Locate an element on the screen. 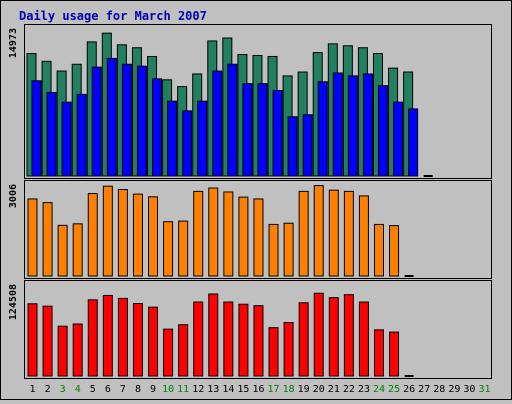  chart-title: Daily usage for March 2007 is located at coordinates (113, 16).